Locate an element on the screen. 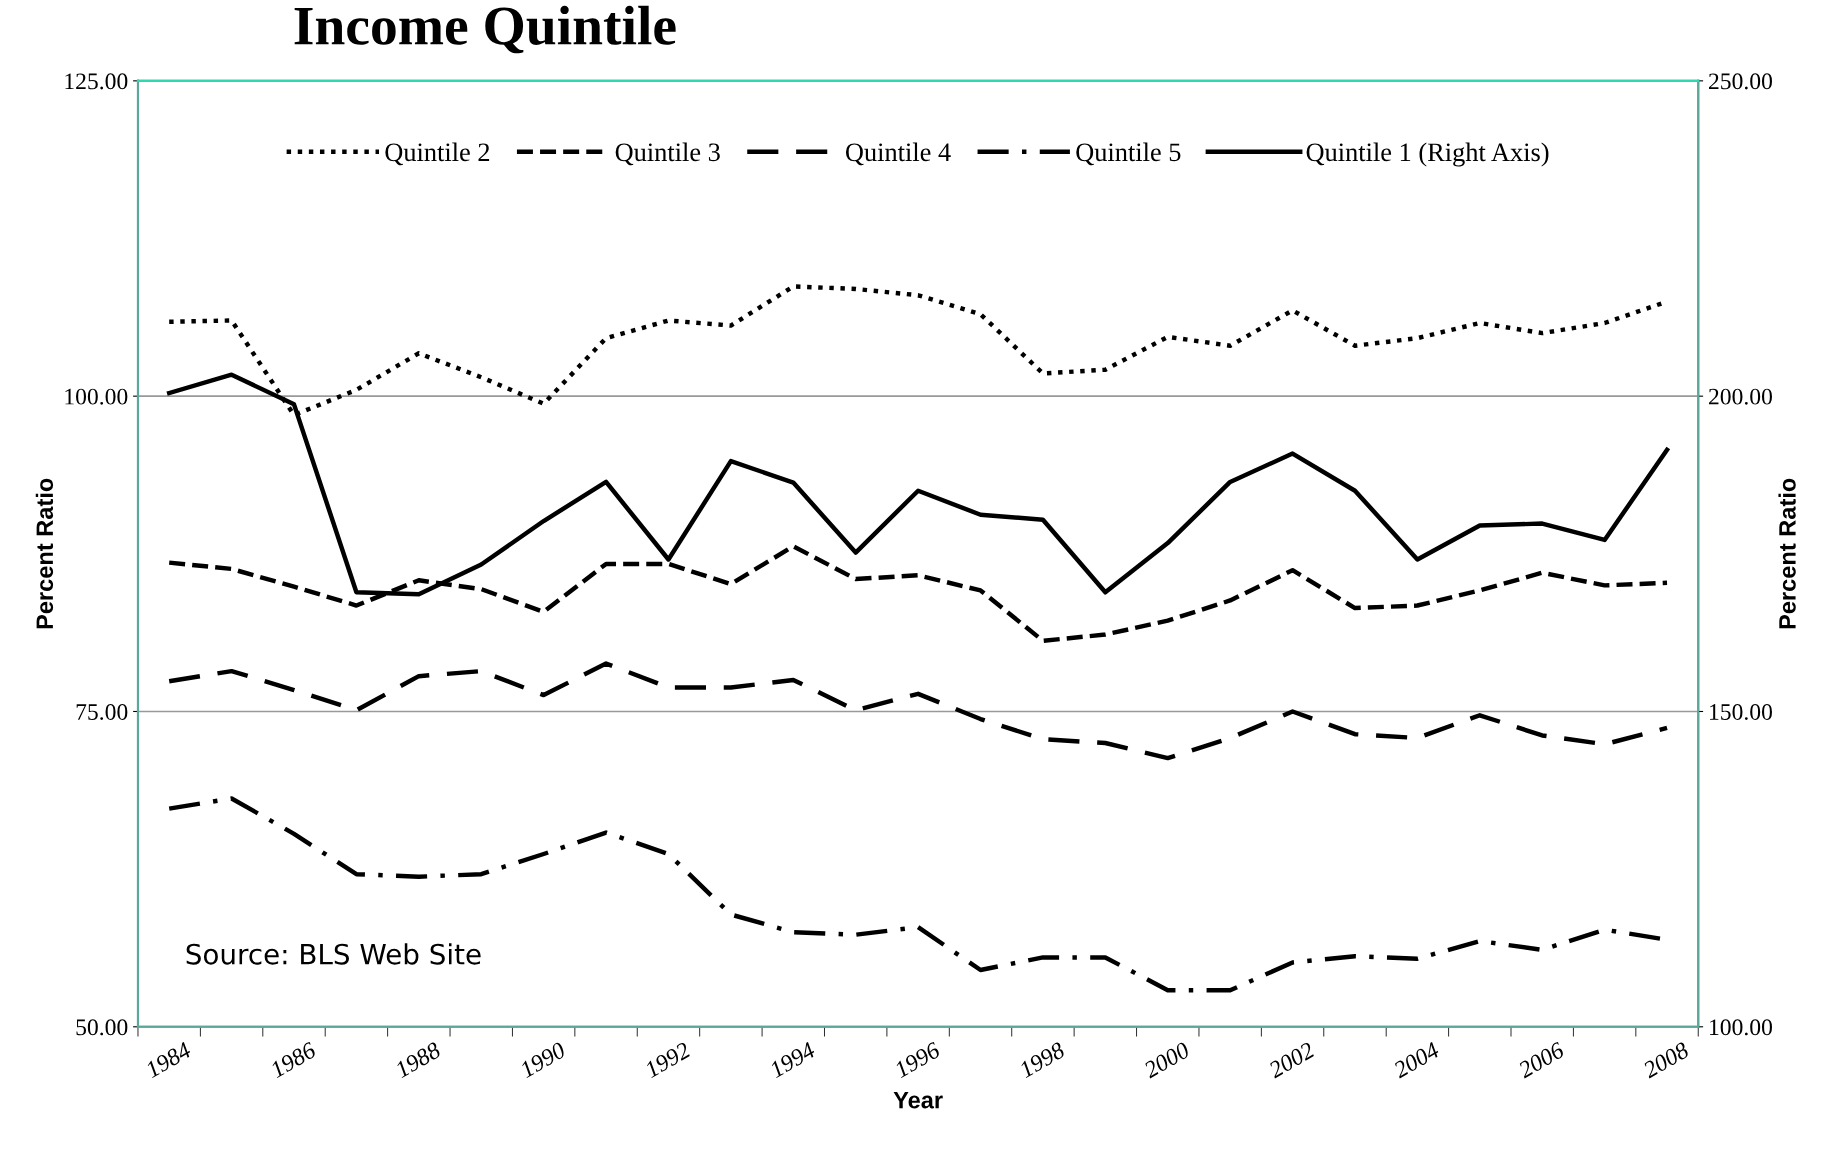 This screenshot has width=1830, height=1155. x-tick-label: 1992 is located at coordinates (667, 1060).